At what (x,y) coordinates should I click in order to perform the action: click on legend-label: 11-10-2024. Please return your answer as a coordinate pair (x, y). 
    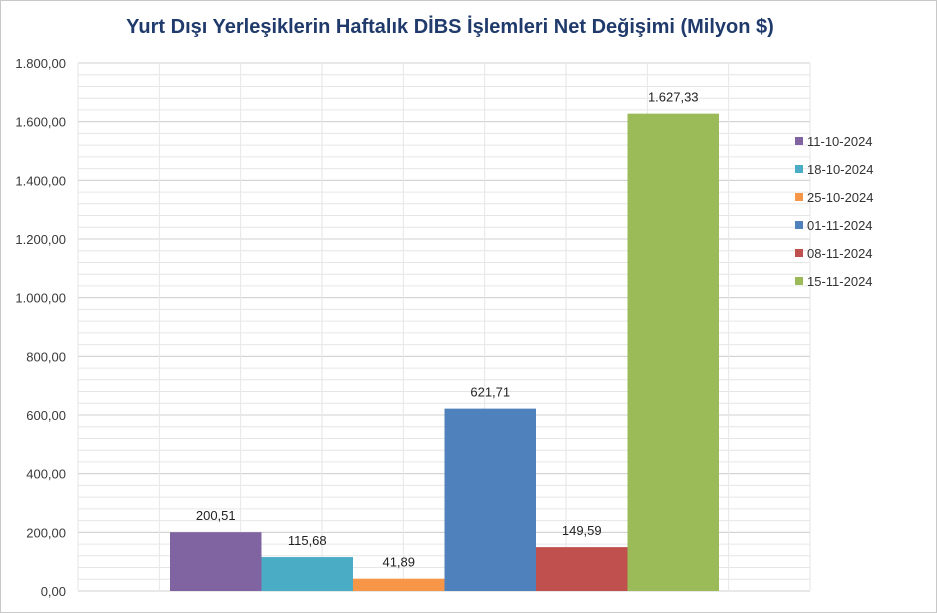
    Looking at the image, I should click on (840, 141).